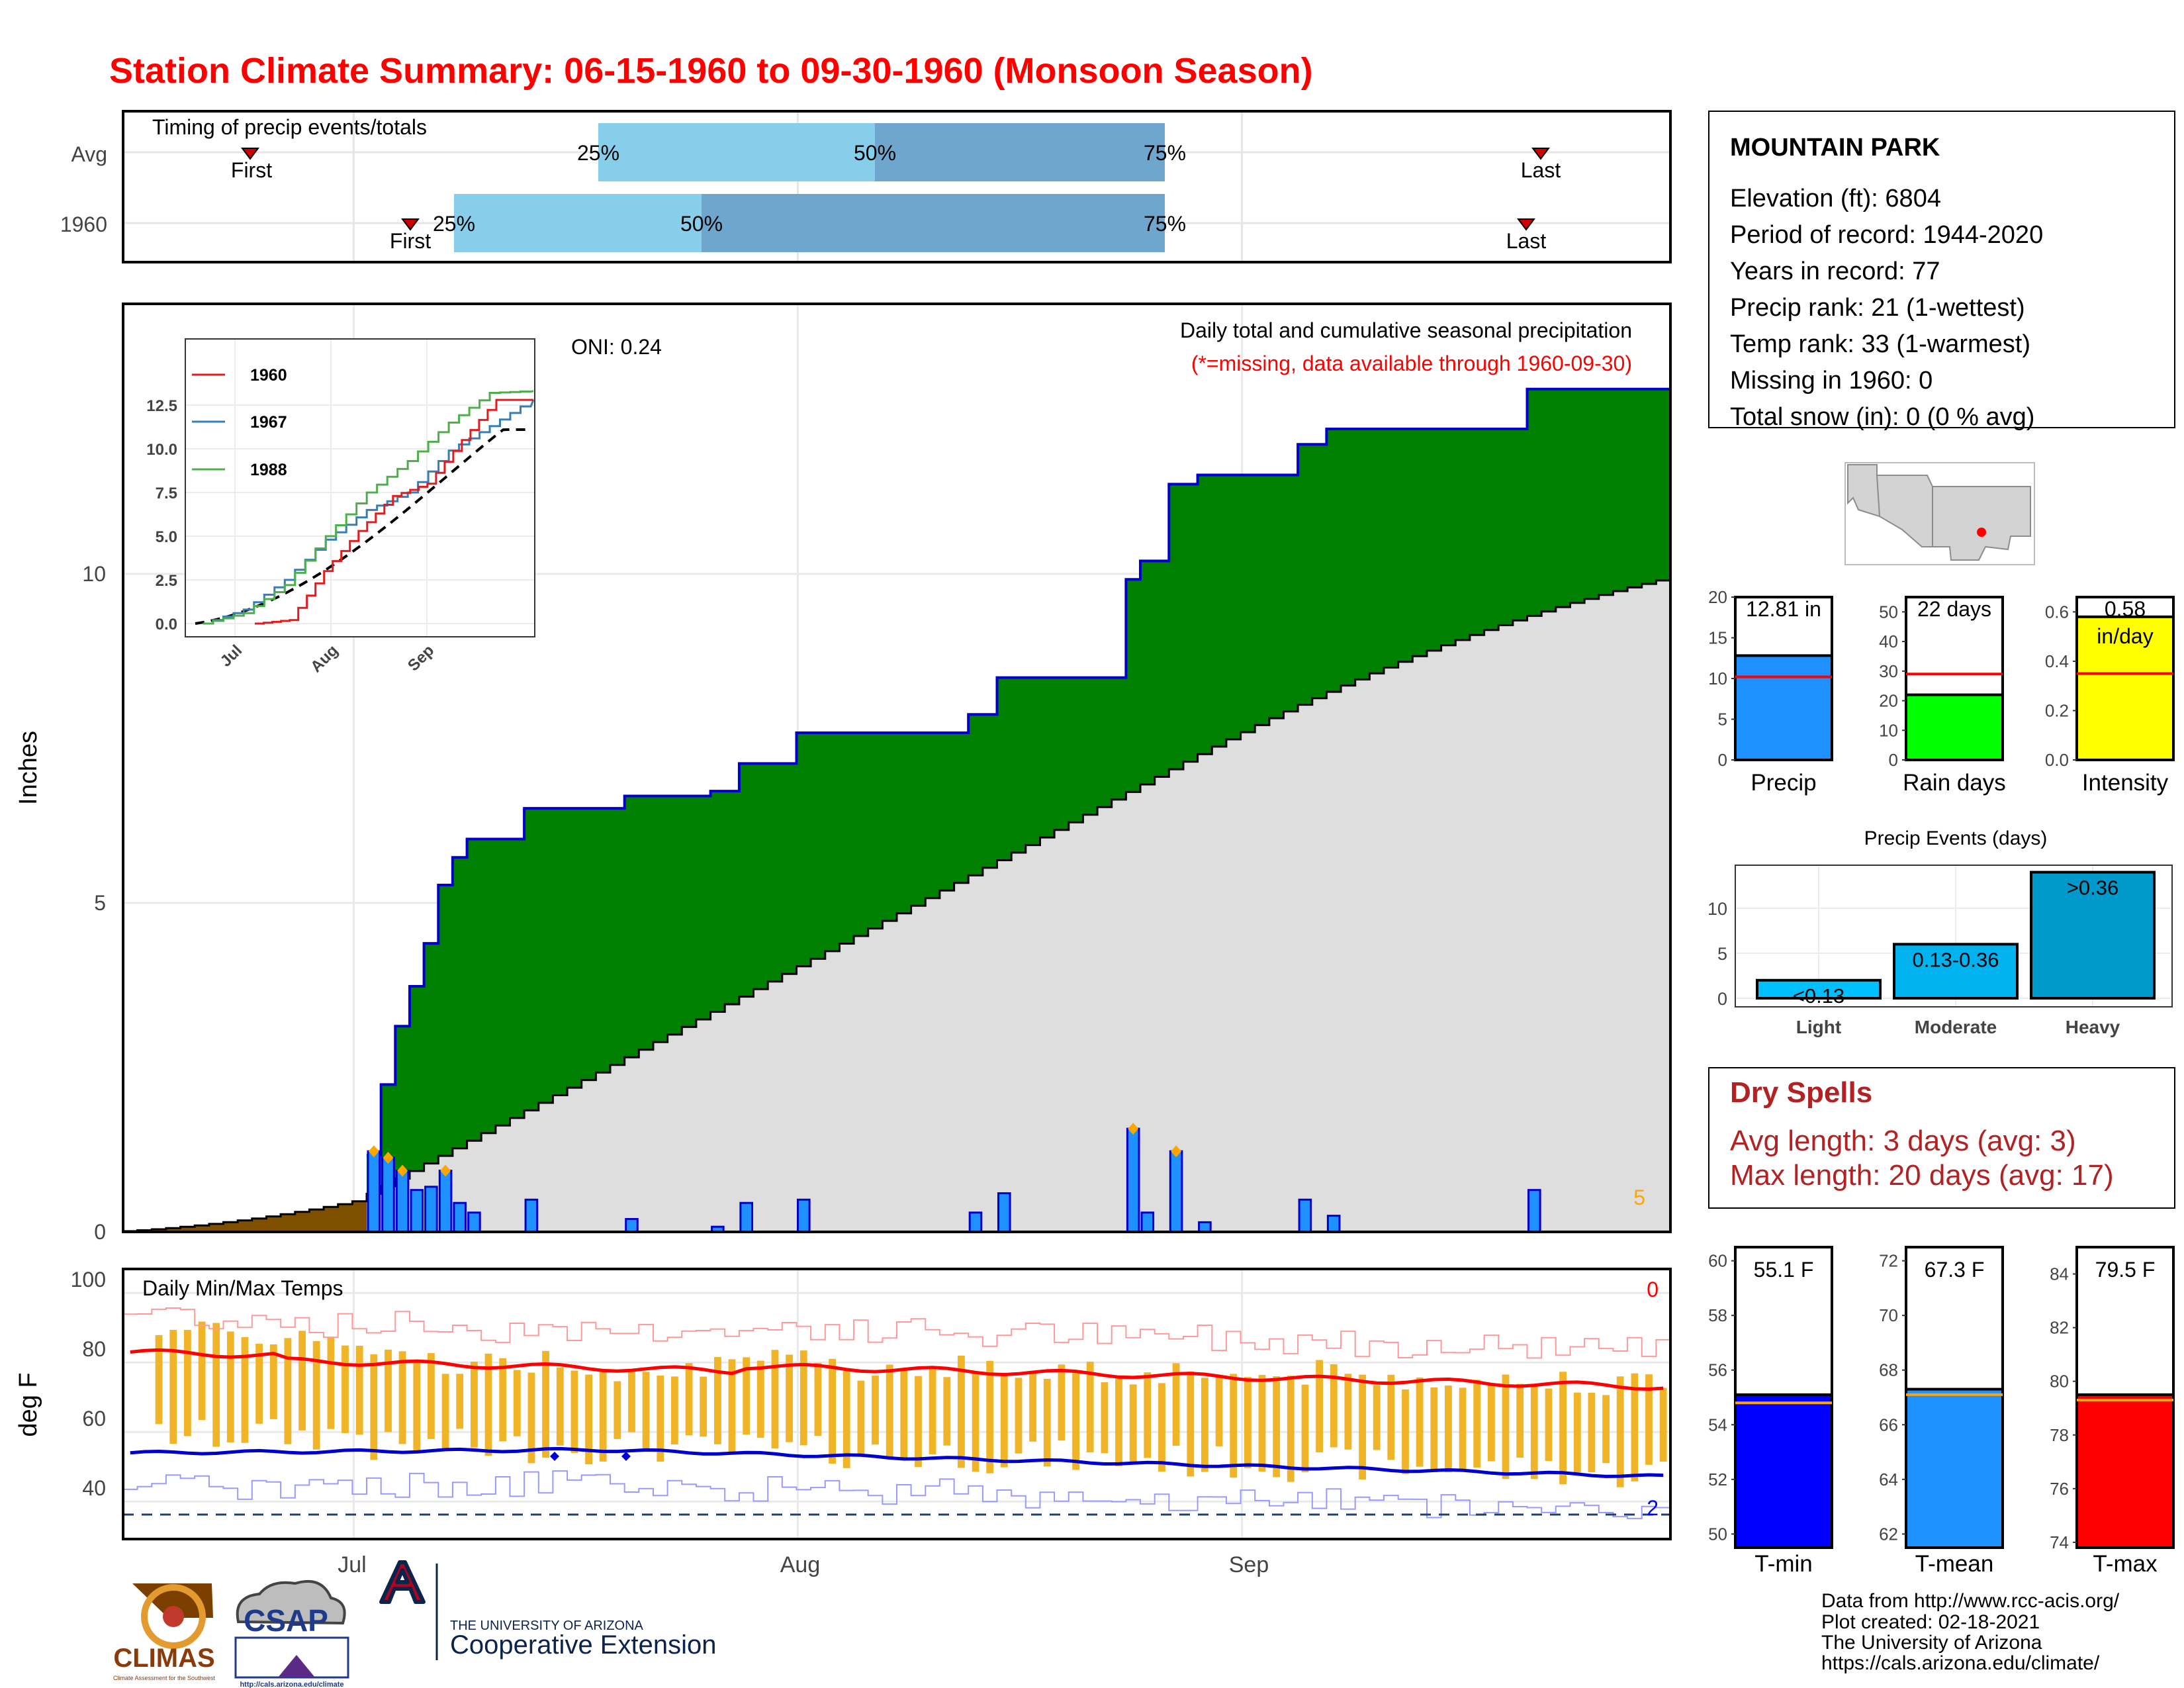  Describe the element at coordinates (897, 1462) in the screenshot. I see `average-min-line` at that location.